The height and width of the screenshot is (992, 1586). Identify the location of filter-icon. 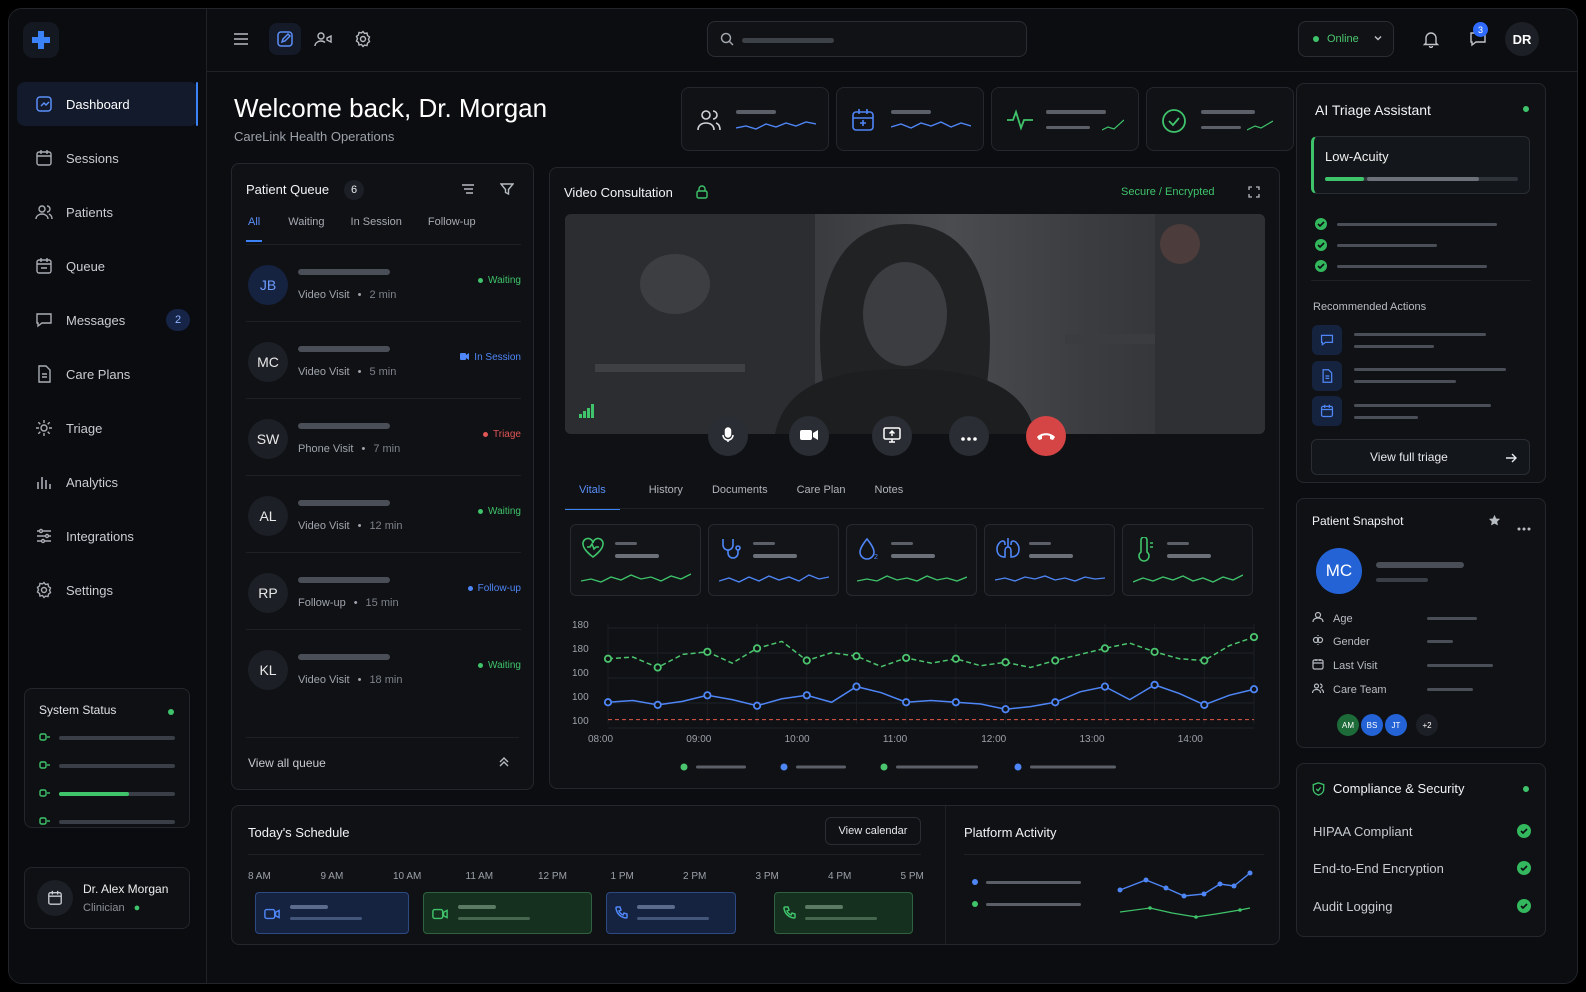
(507, 190).